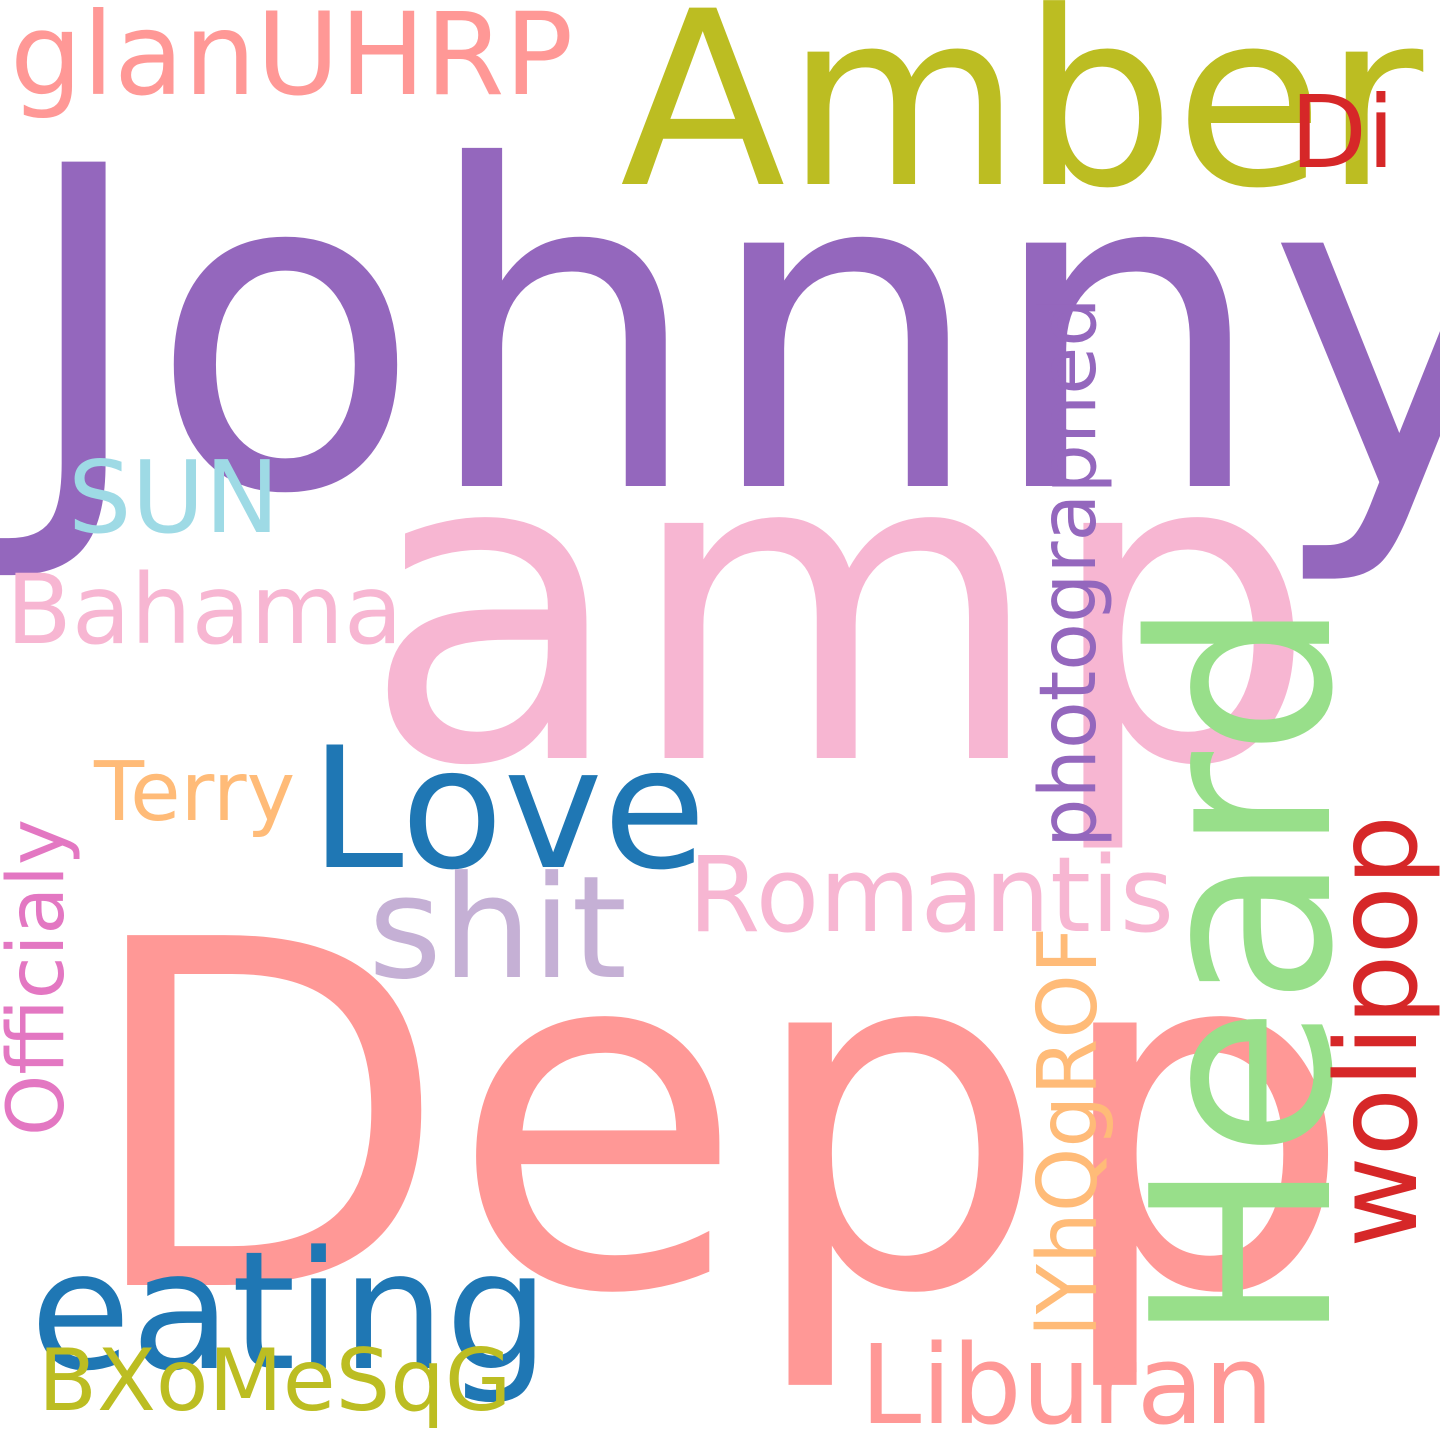  I want to click on word-shit: shit, so click(498, 928).